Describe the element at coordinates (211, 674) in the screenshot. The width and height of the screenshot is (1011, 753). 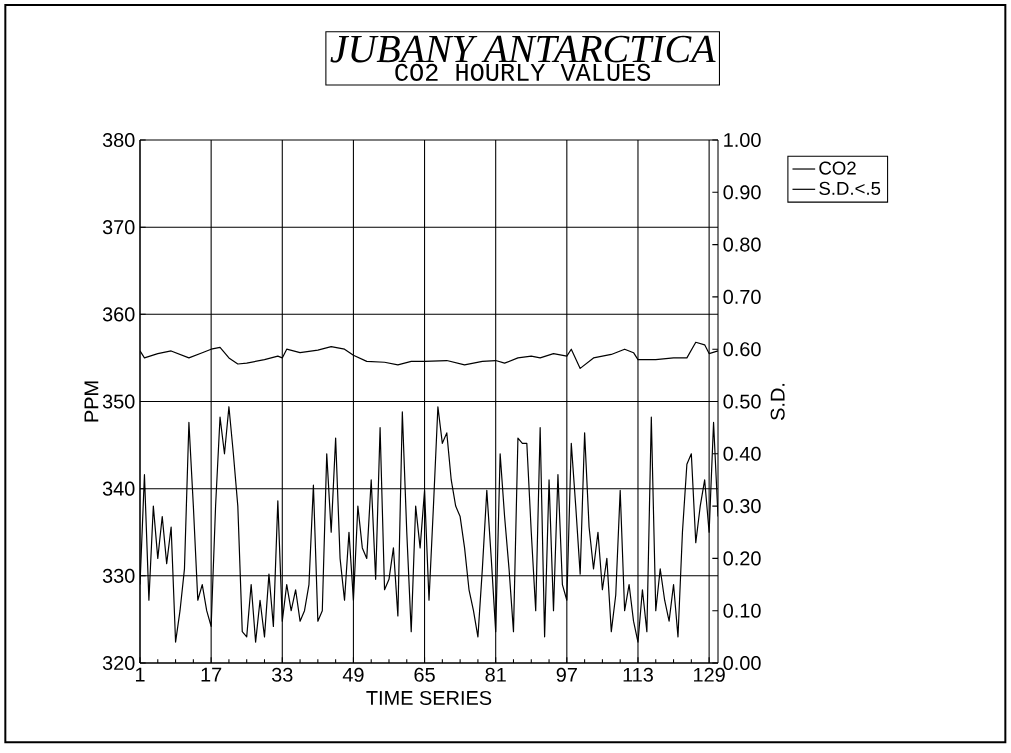
I see `x-tick-label: 17` at that location.